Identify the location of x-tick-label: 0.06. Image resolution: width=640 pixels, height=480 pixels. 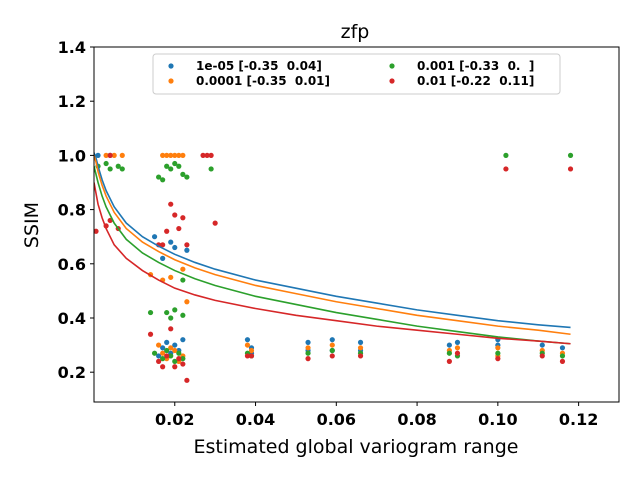
(336, 419).